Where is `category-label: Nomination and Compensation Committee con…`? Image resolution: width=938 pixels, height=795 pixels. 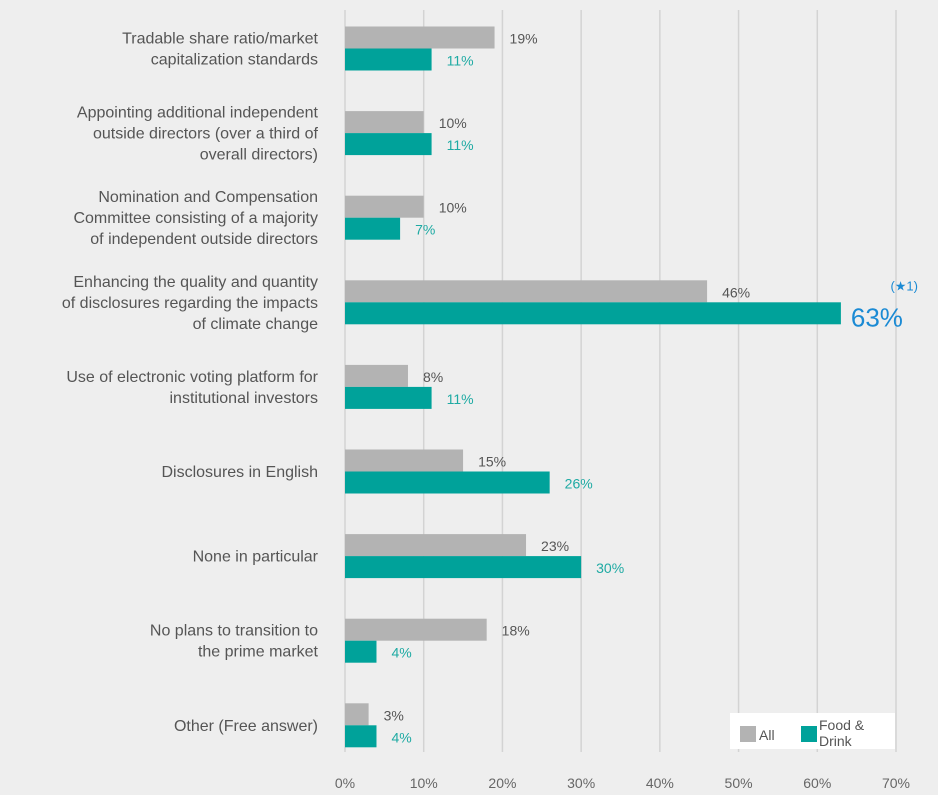
category-label: Nomination and Compensation Committee con… is located at coordinates (195, 218).